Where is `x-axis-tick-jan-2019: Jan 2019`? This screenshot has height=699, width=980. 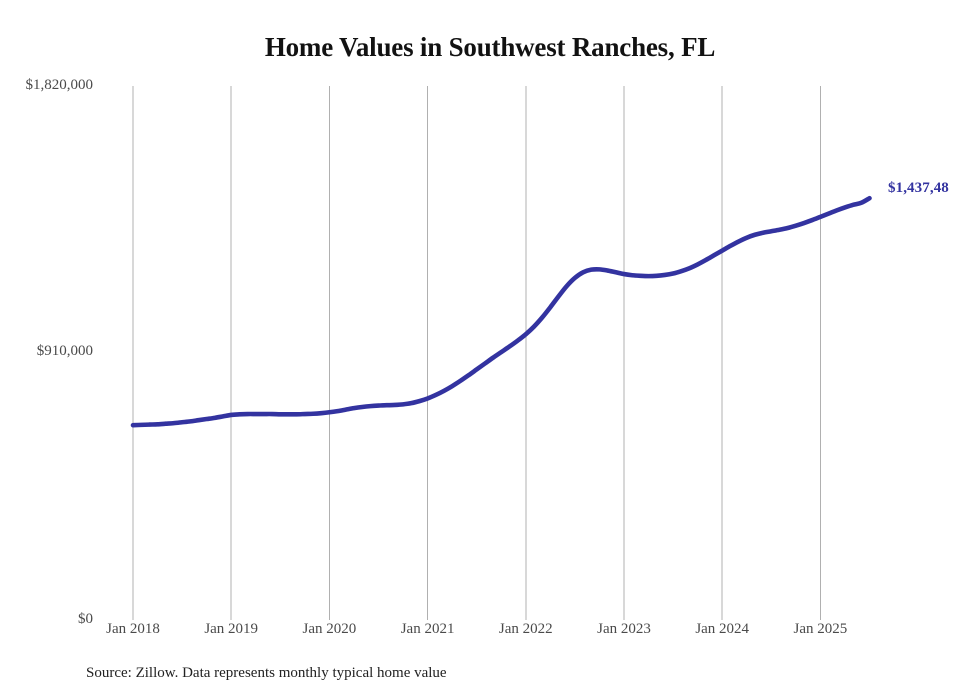
x-axis-tick-jan-2019: Jan 2019 is located at coordinates (231, 629).